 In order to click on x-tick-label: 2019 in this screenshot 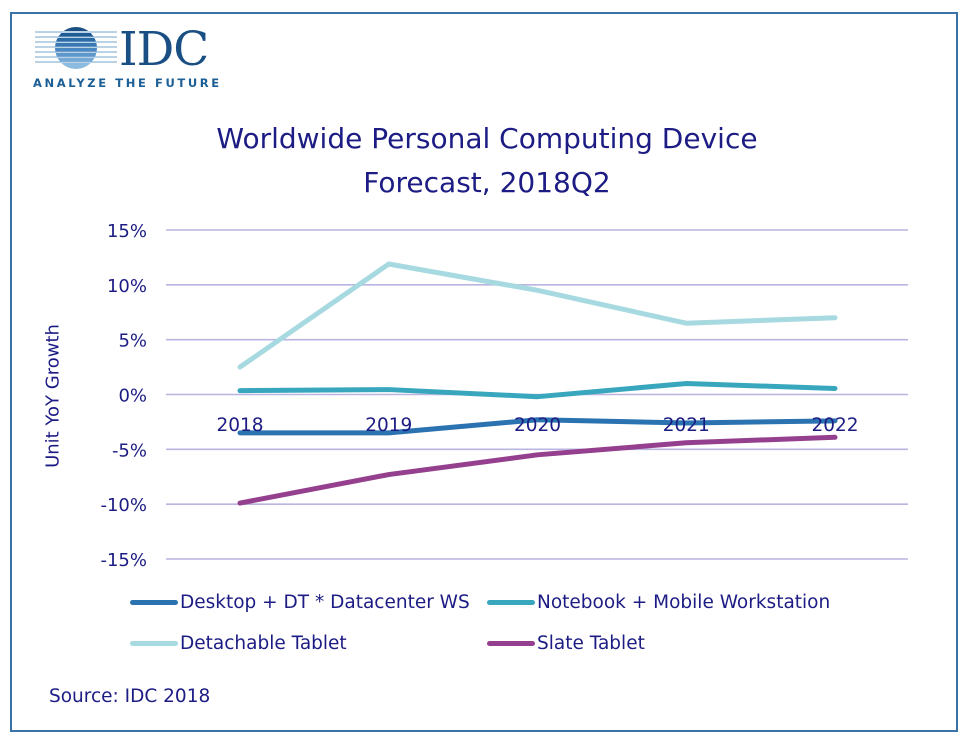, I will do `click(388, 425)`.